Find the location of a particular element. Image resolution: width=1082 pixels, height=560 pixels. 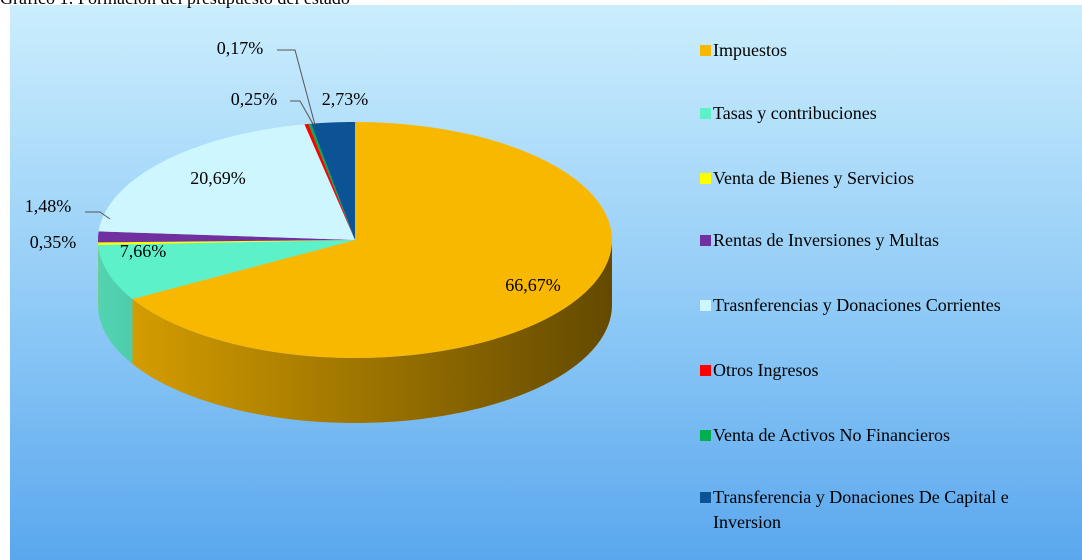

data-label: 66,67% is located at coordinates (533, 285).